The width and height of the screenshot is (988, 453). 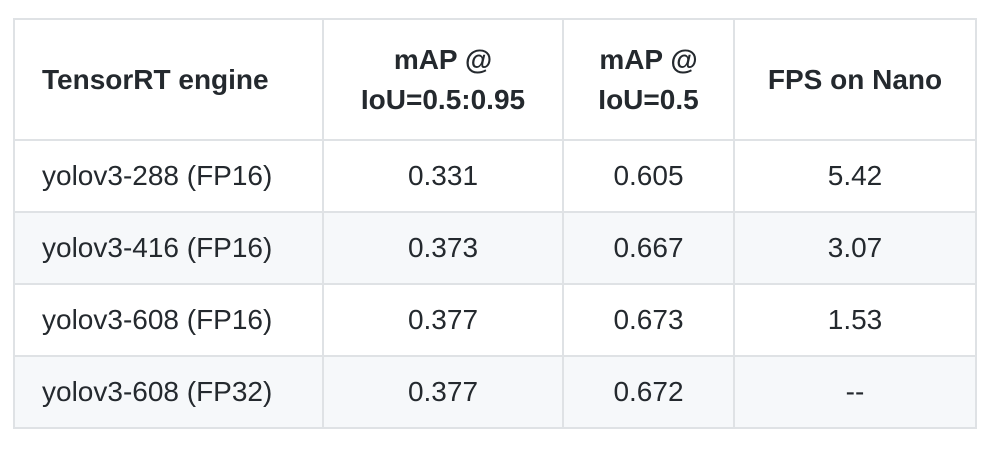 I want to click on table-cell: 0.667, so click(x=648, y=248).